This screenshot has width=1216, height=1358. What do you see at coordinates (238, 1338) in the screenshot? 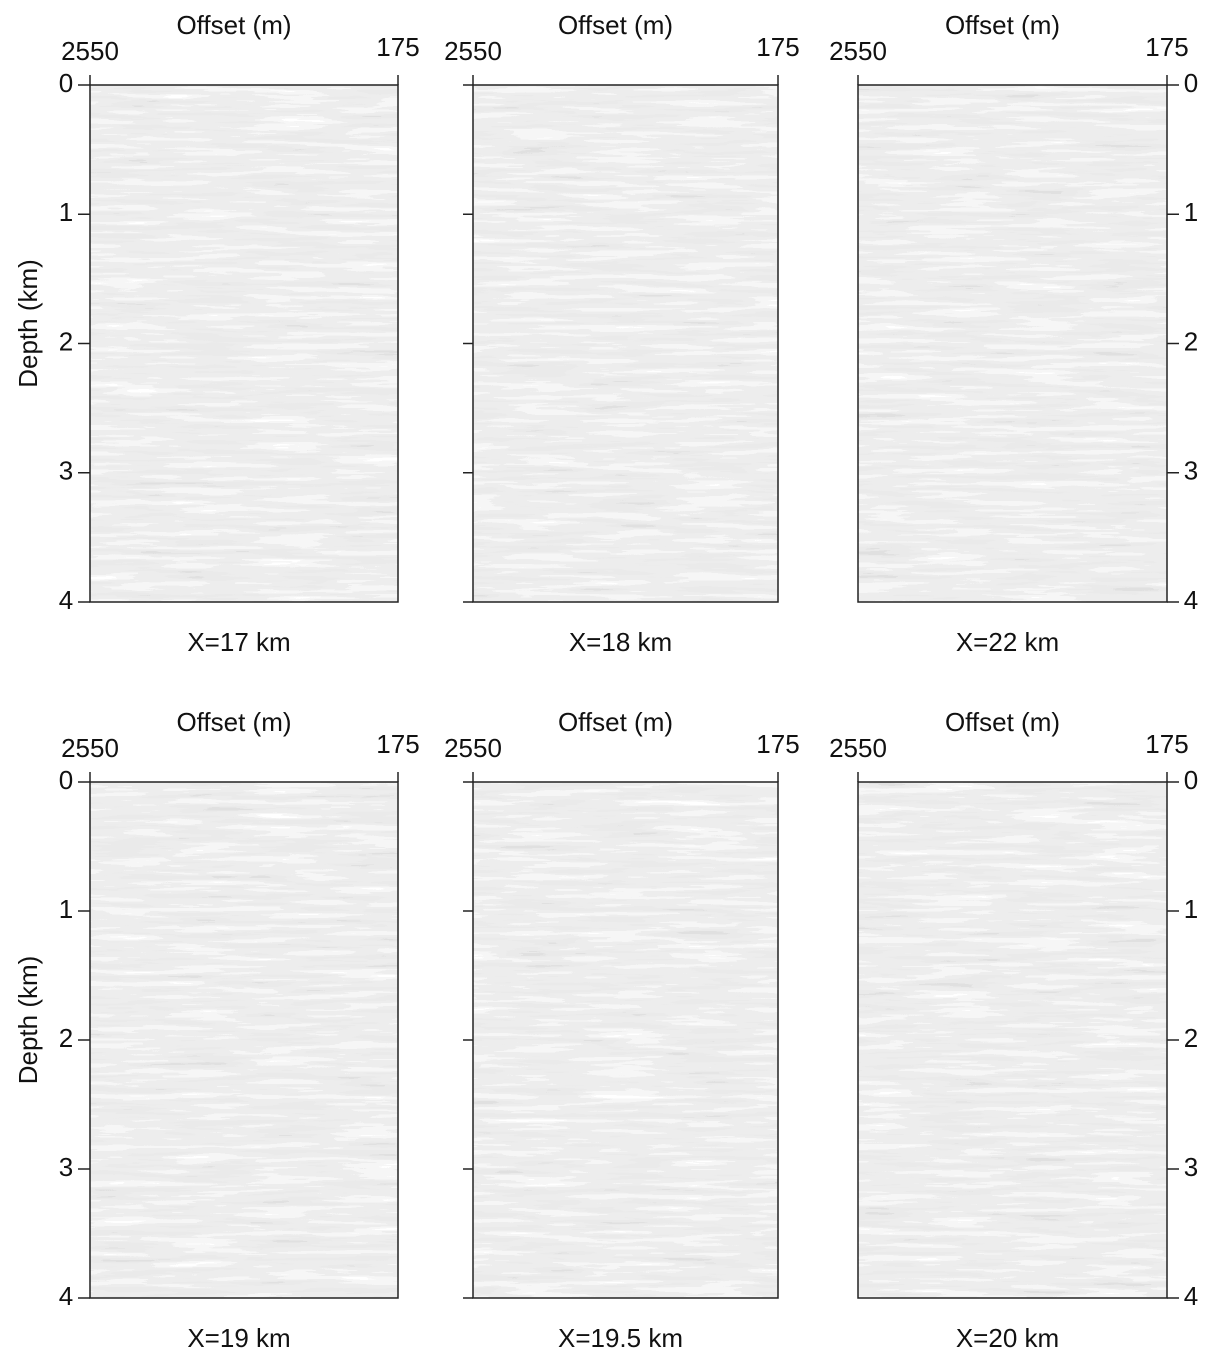
I see `caption: X=19 km` at bounding box center [238, 1338].